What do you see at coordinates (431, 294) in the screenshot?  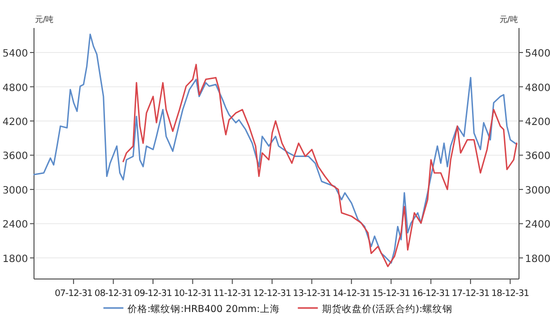 I see `x-tick-label: 16-12-31` at bounding box center [431, 294].